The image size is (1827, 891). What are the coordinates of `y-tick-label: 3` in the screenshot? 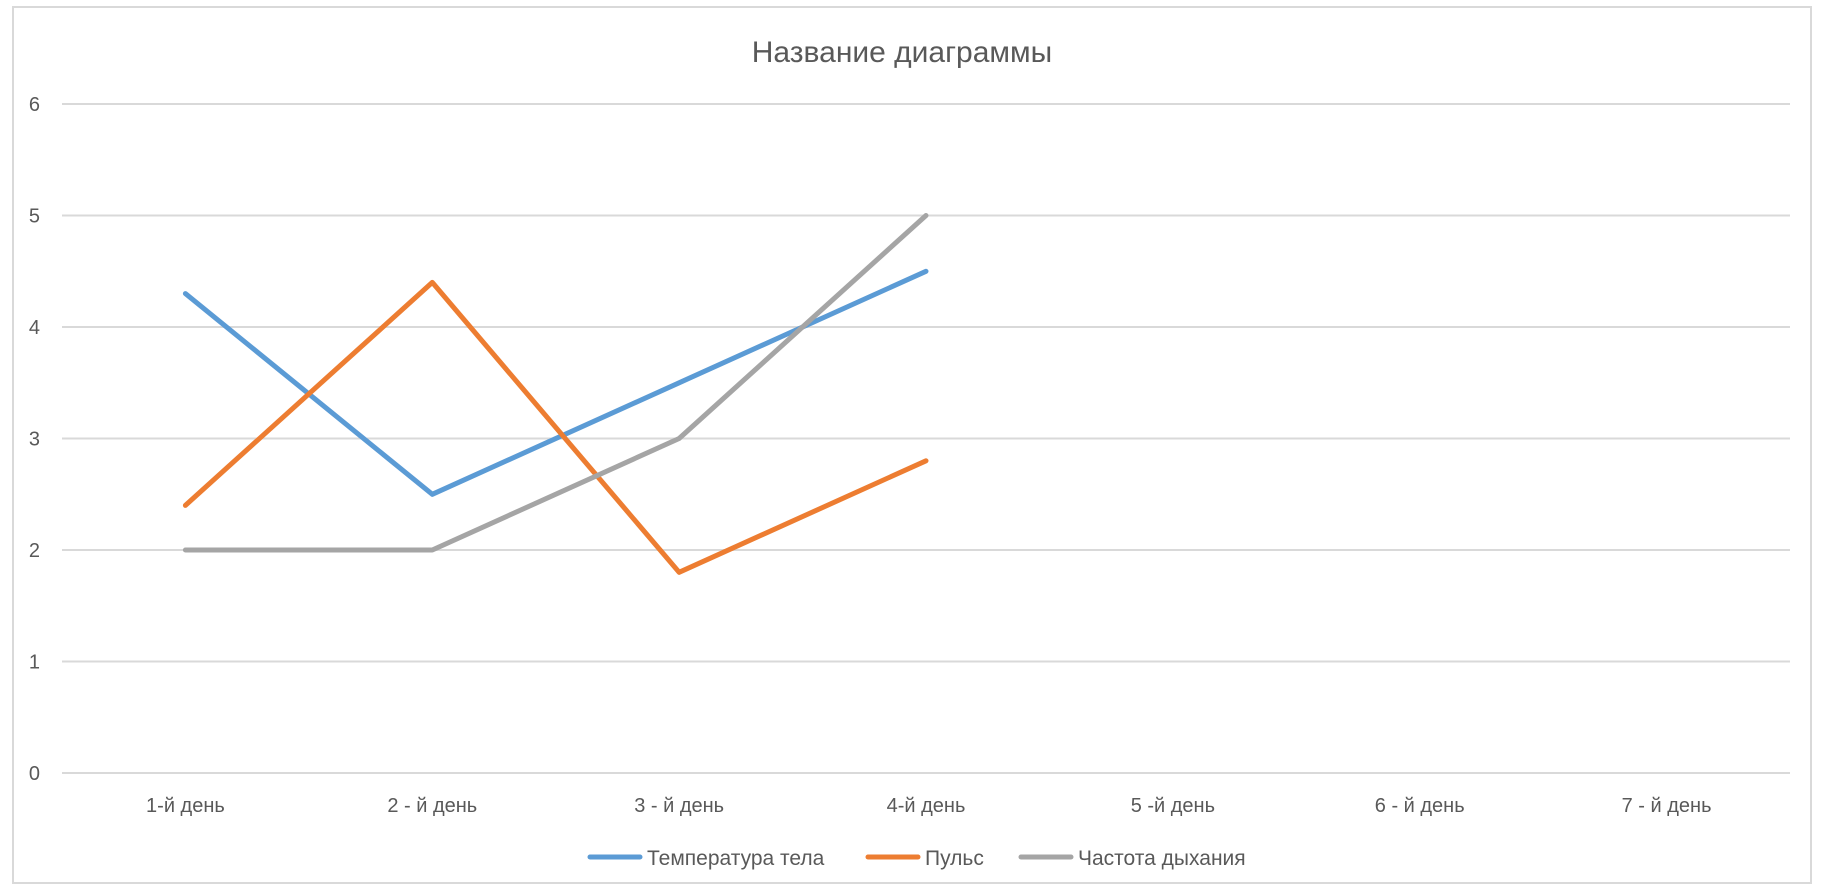 It's located at (34, 440).